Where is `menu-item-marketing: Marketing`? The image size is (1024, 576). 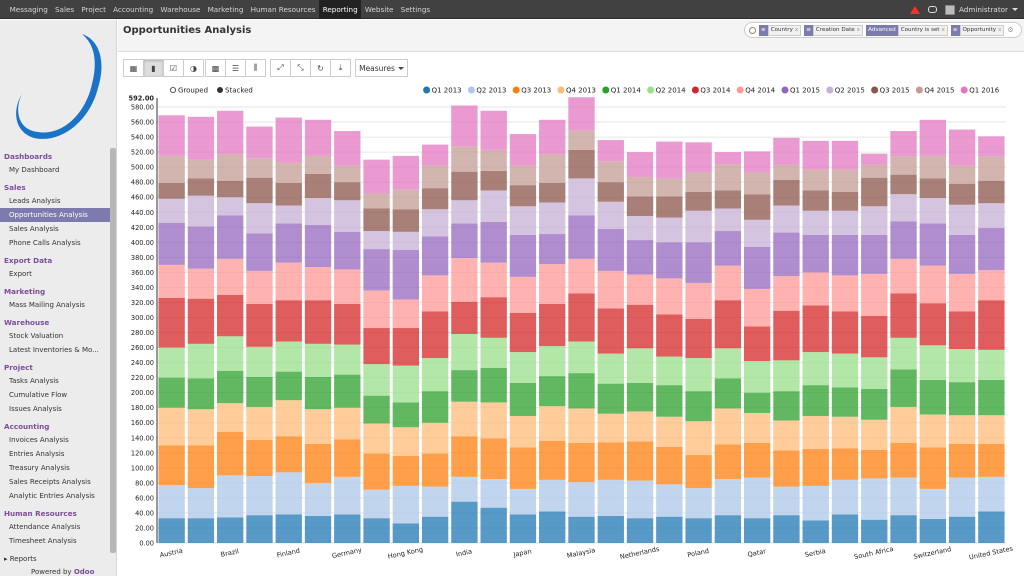
menu-item-marketing: Marketing is located at coordinates (225, 9).